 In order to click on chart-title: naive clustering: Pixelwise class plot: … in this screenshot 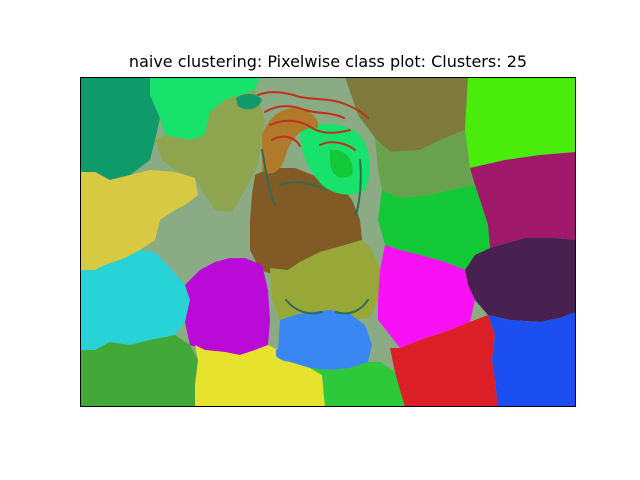, I will do `click(328, 61)`.